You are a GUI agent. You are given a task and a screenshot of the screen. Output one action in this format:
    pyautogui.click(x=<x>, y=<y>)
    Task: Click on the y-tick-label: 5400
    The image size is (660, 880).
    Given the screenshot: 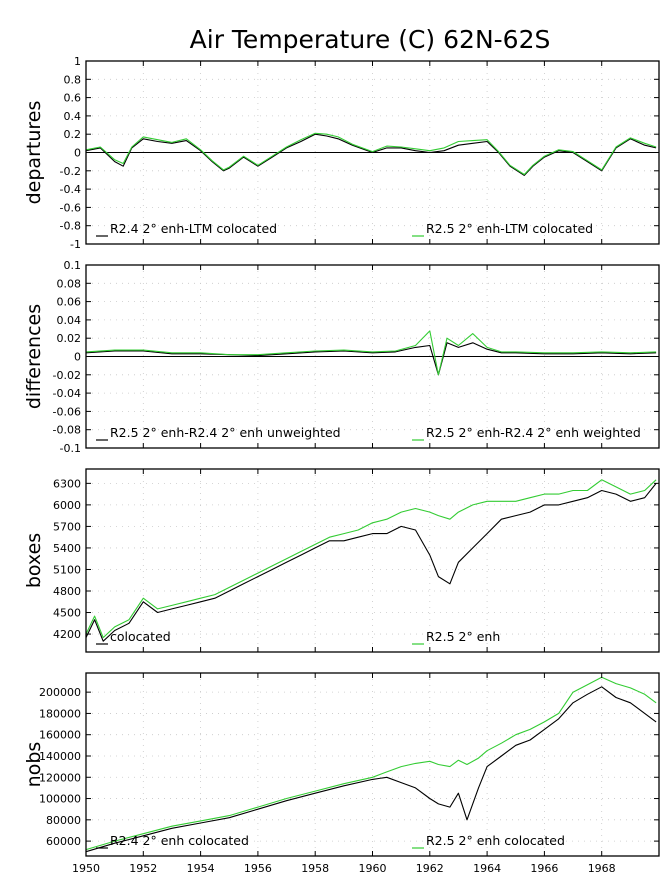 What is the action you would take?
    pyautogui.click(x=67, y=548)
    